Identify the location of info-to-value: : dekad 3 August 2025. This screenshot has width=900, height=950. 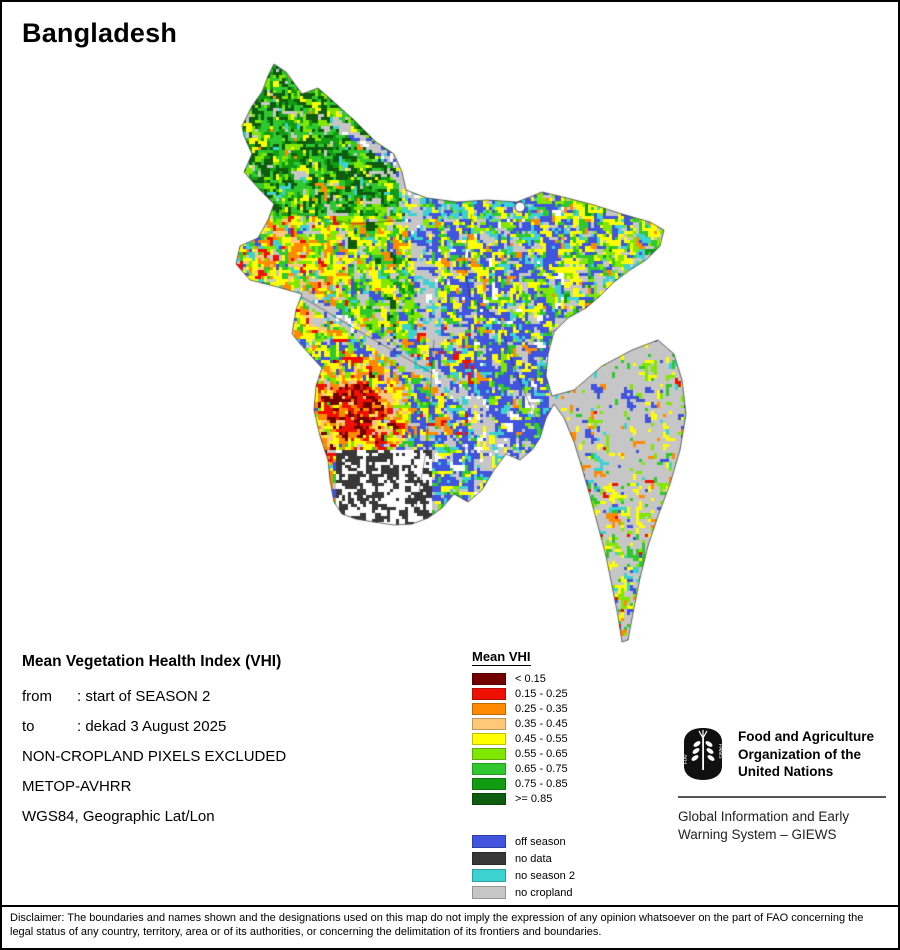
(152, 726).